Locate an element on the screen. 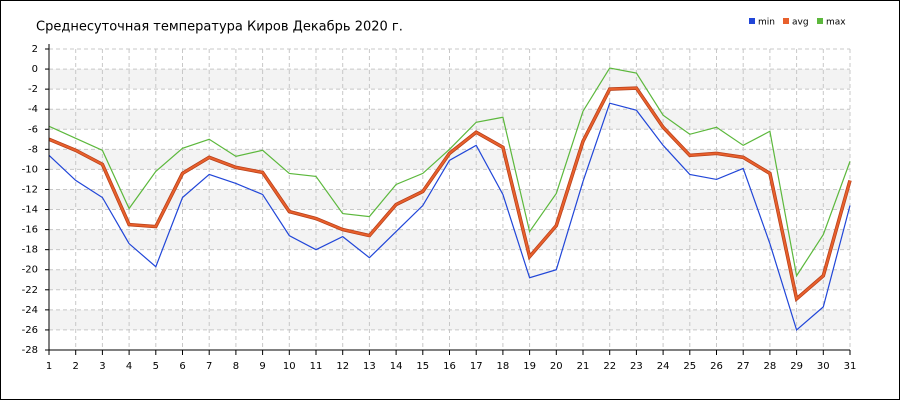 This screenshot has width=900, height=400. legend-label: avg is located at coordinates (800, 23).